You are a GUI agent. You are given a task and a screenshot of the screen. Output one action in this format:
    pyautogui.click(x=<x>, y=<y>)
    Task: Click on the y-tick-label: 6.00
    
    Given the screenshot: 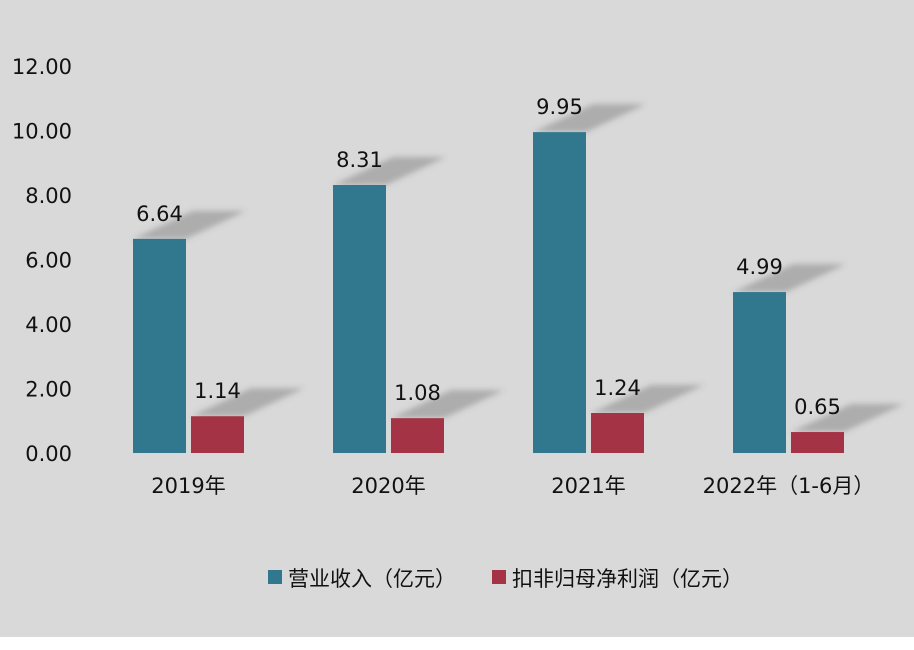 What is the action you would take?
    pyautogui.click(x=48, y=261)
    